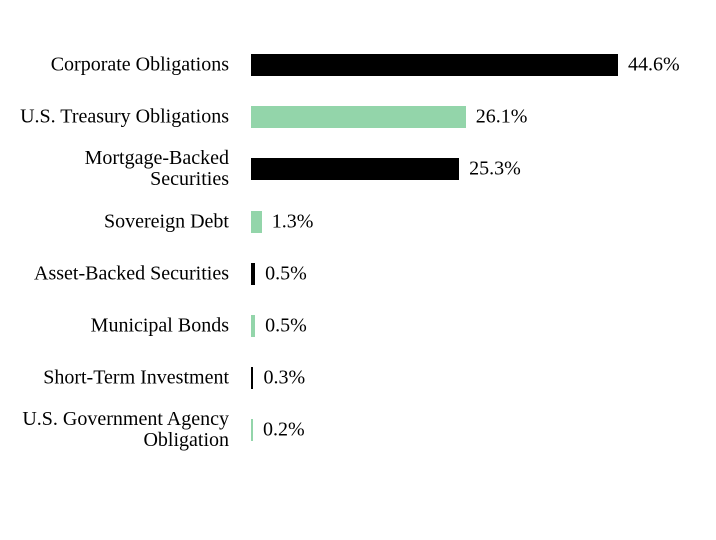 This screenshot has height=540, width=716. Describe the element at coordinates (186, 440) in the screenshot. I see `category-label-line: Obligation` at that location.